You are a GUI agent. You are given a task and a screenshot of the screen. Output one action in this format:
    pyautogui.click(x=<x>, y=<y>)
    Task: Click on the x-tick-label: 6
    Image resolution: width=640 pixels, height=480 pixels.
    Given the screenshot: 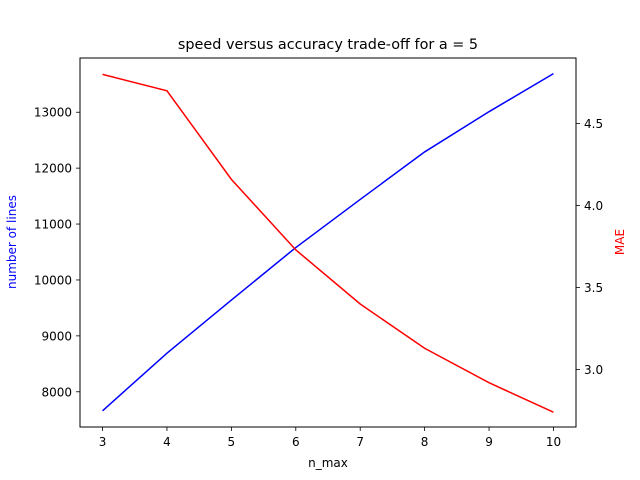 What is the action you would take?
    pyautogui.click(x=296, y=442)
    